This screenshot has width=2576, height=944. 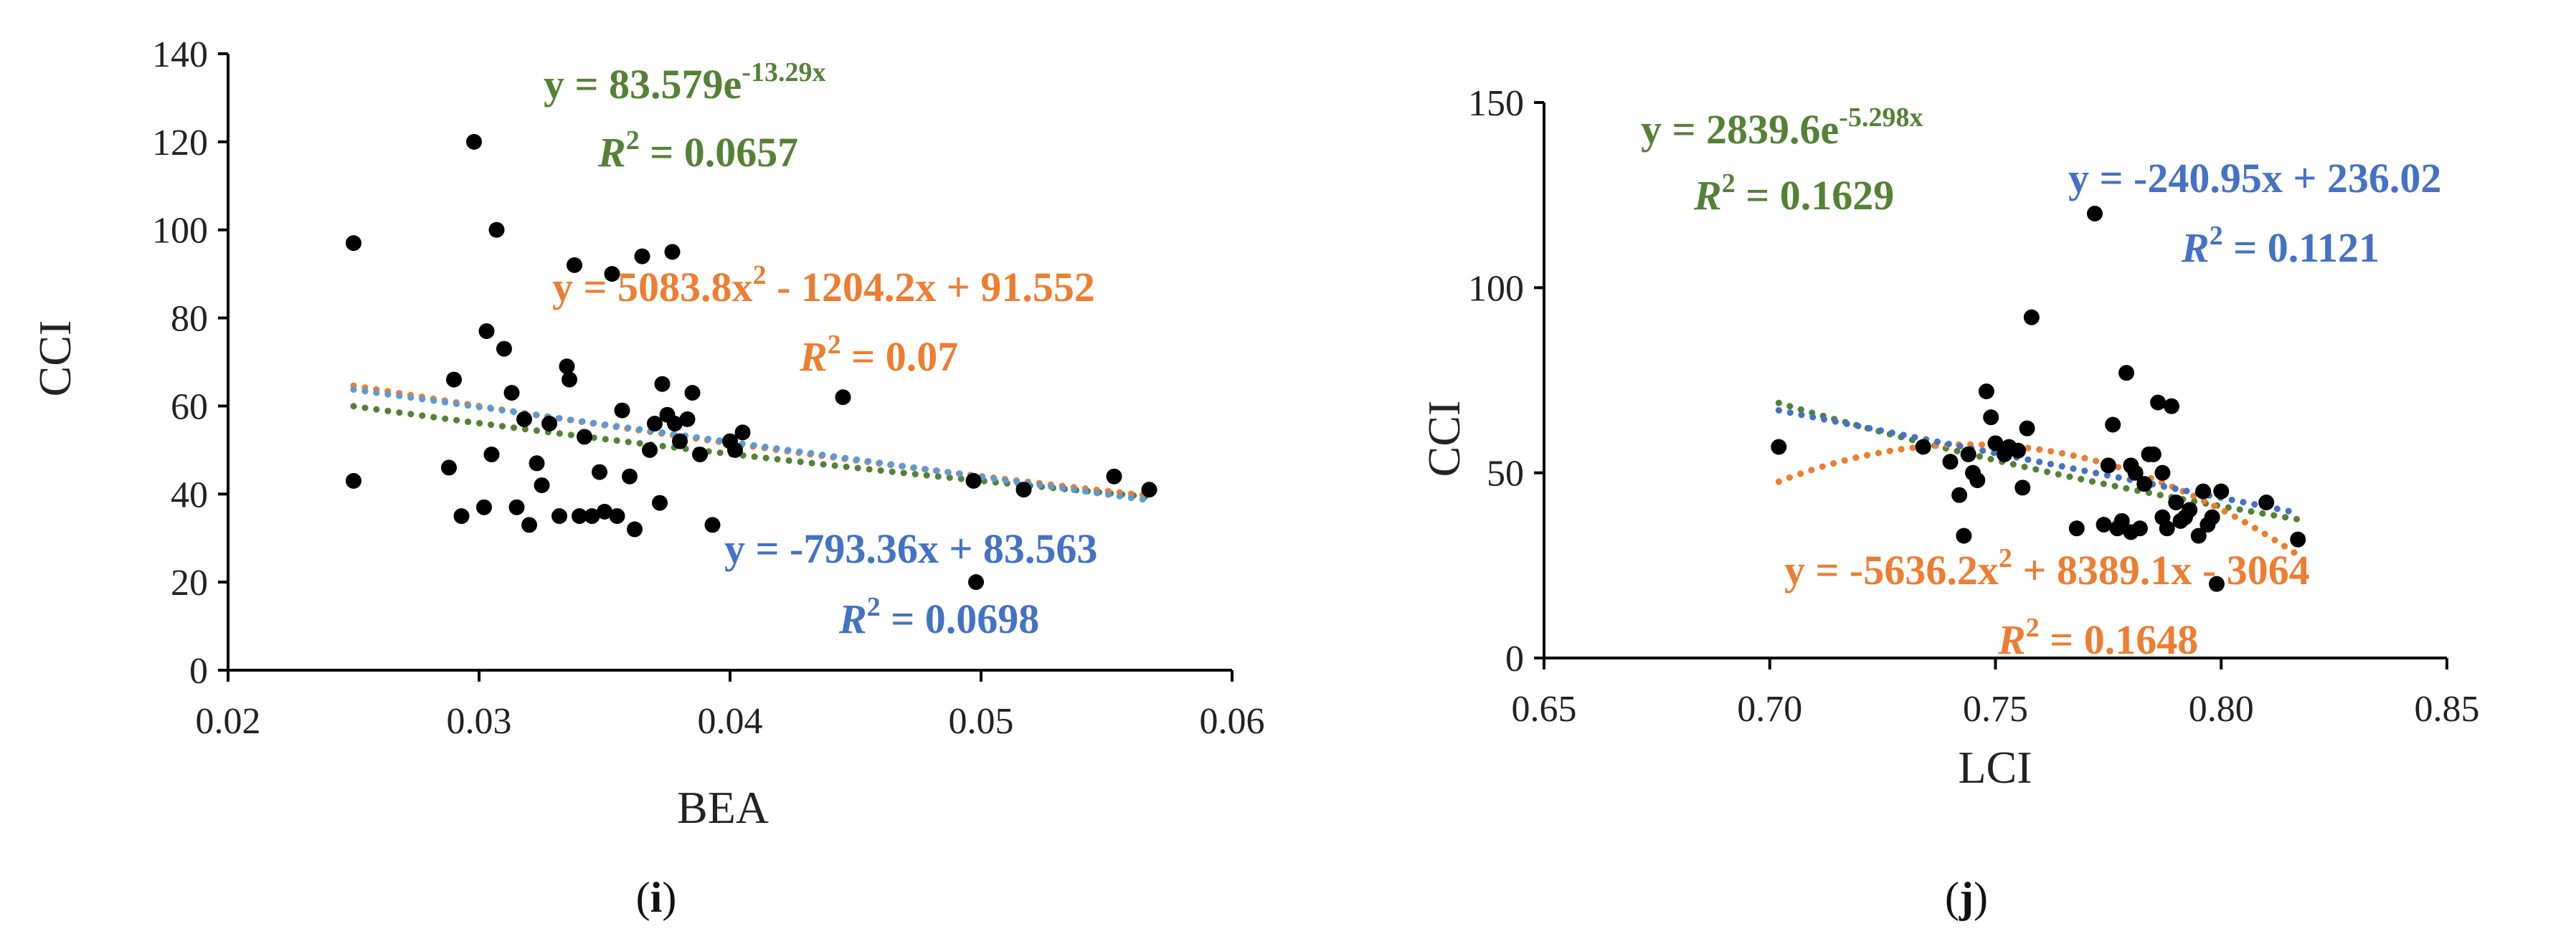 What do you see at coordinates (981, 721) in the screenshot?
I see `x-tick-label: 0.05` at bounding box center [981, 721].